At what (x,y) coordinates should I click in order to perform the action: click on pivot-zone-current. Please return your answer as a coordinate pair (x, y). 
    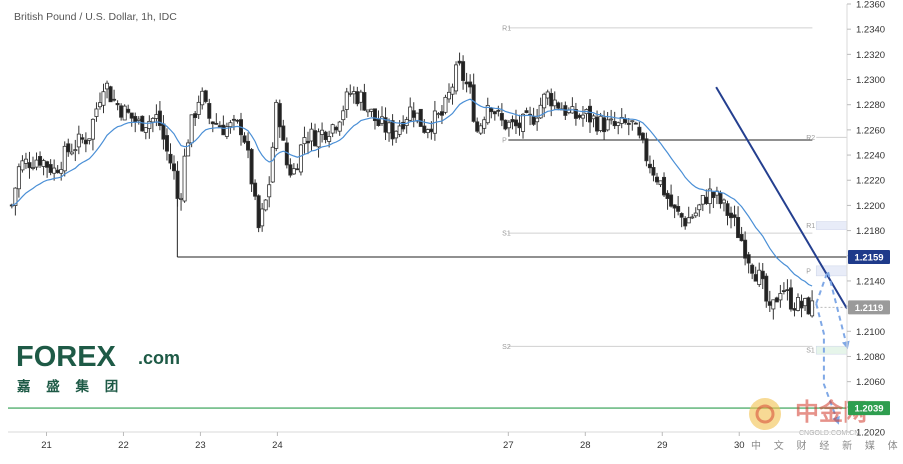
    Looking at the image, I should click on (831, 225).